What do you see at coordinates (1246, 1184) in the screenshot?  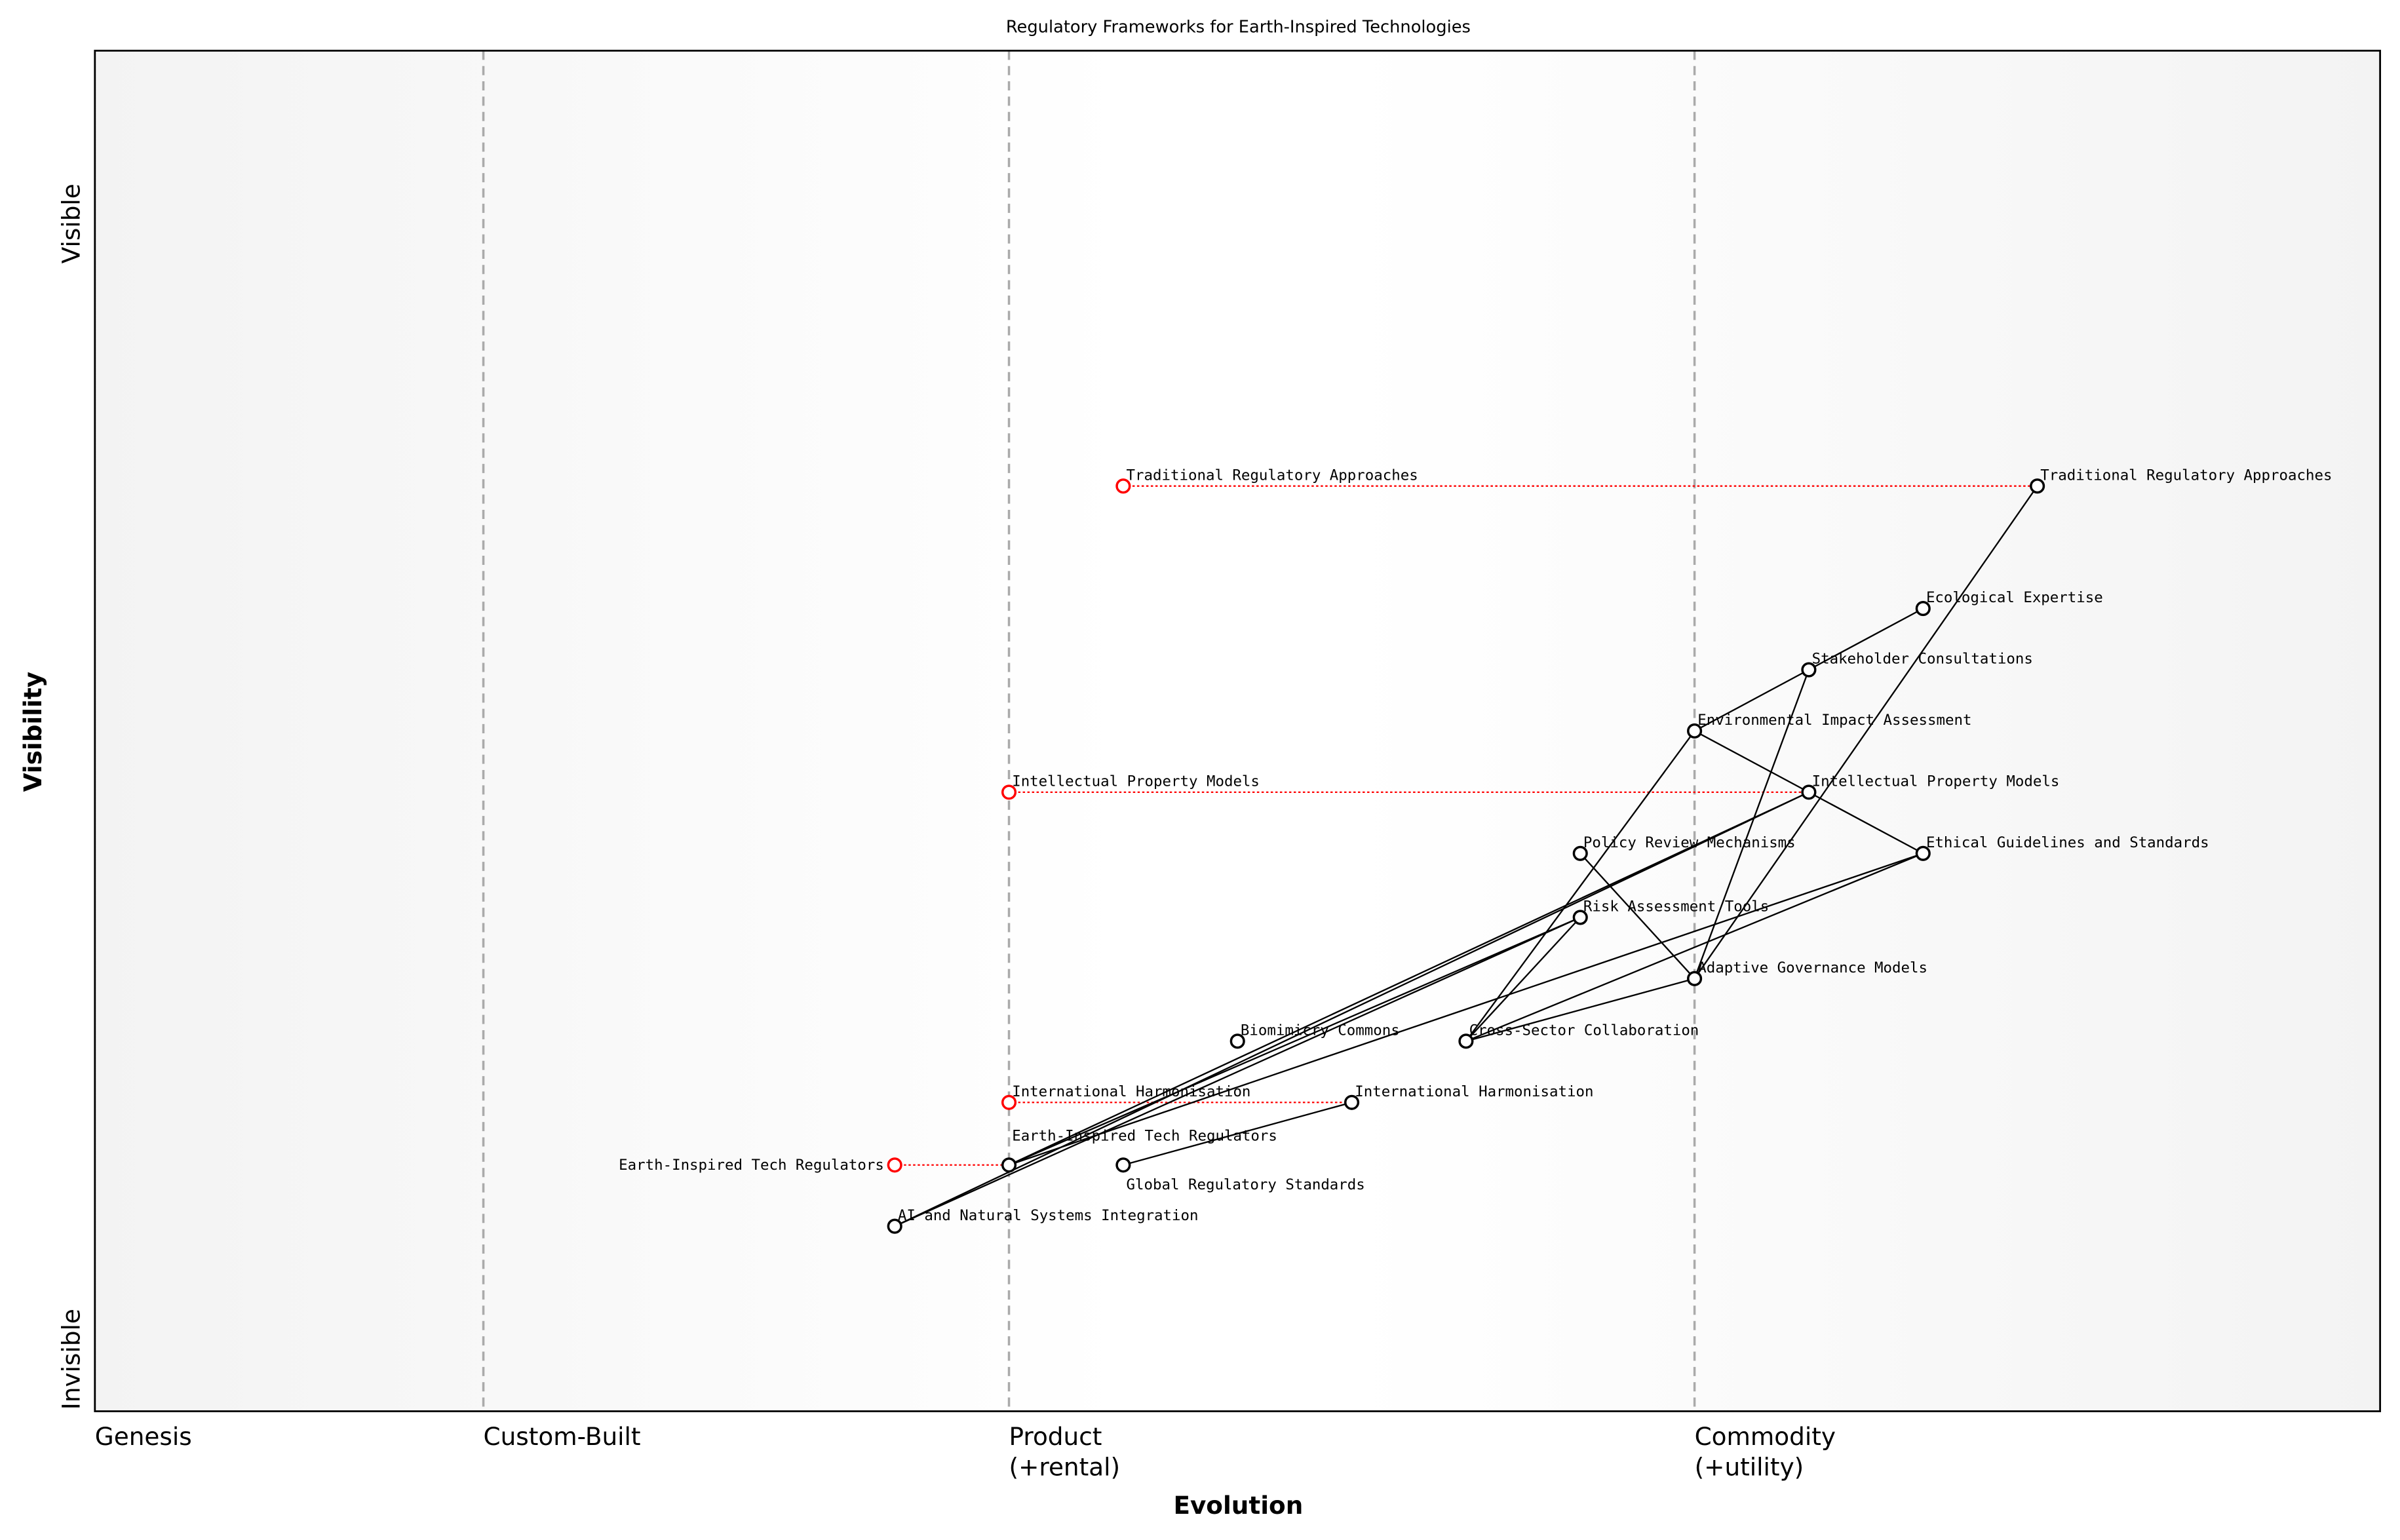 I see `component-label: Global Regulatory Standards` at bounding box center [1246, 1184].